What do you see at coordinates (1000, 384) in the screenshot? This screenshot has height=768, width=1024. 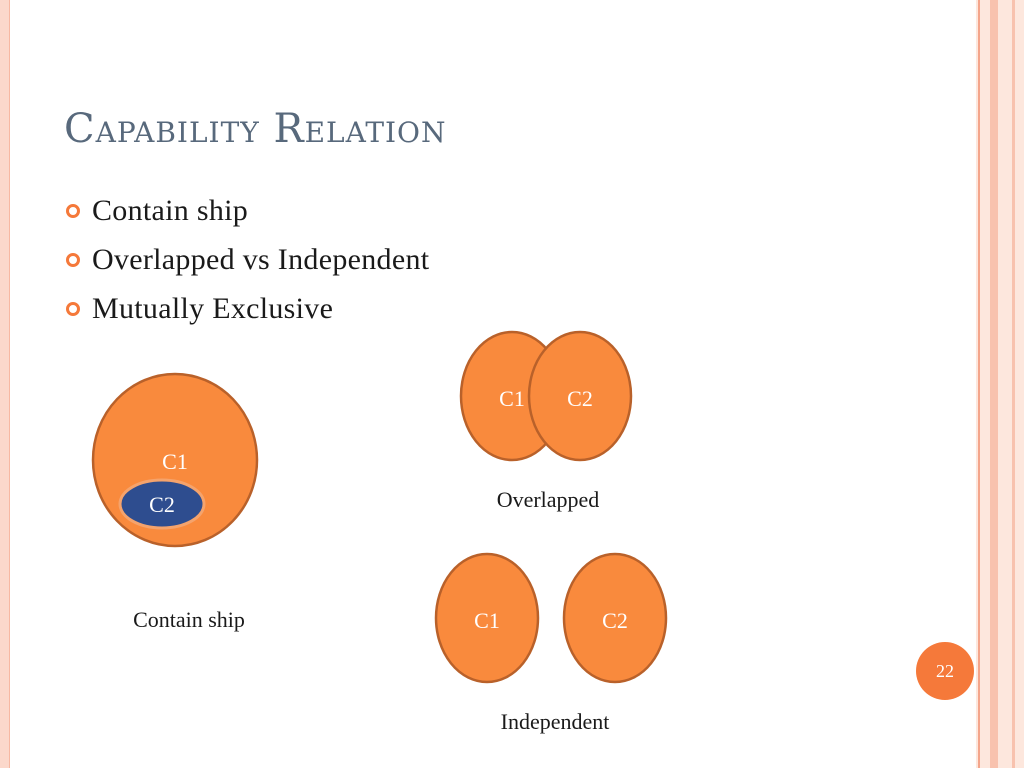 I see `right-frame-band` at bounding box center [1000, 384].